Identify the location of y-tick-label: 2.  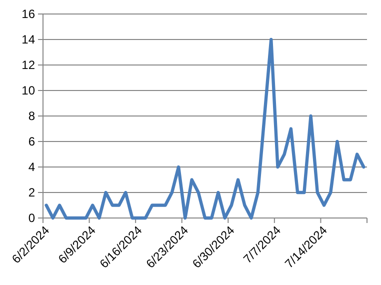
(32, 193).